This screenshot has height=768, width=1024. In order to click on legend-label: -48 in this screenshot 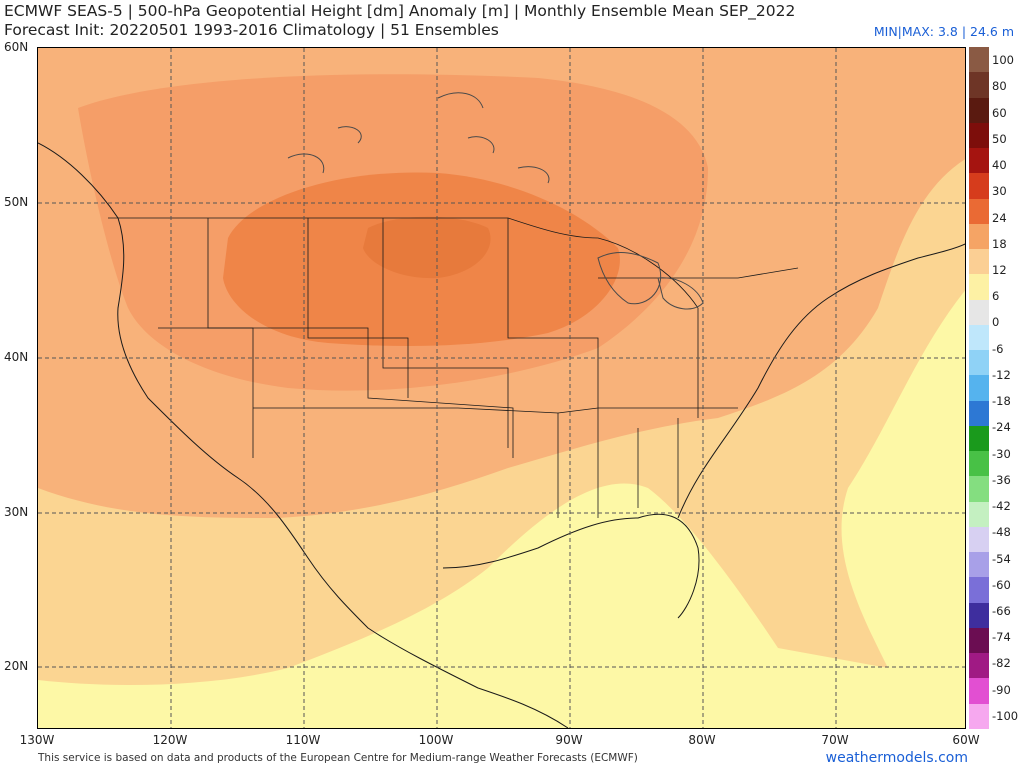, I will do `click(1001, 532)`.